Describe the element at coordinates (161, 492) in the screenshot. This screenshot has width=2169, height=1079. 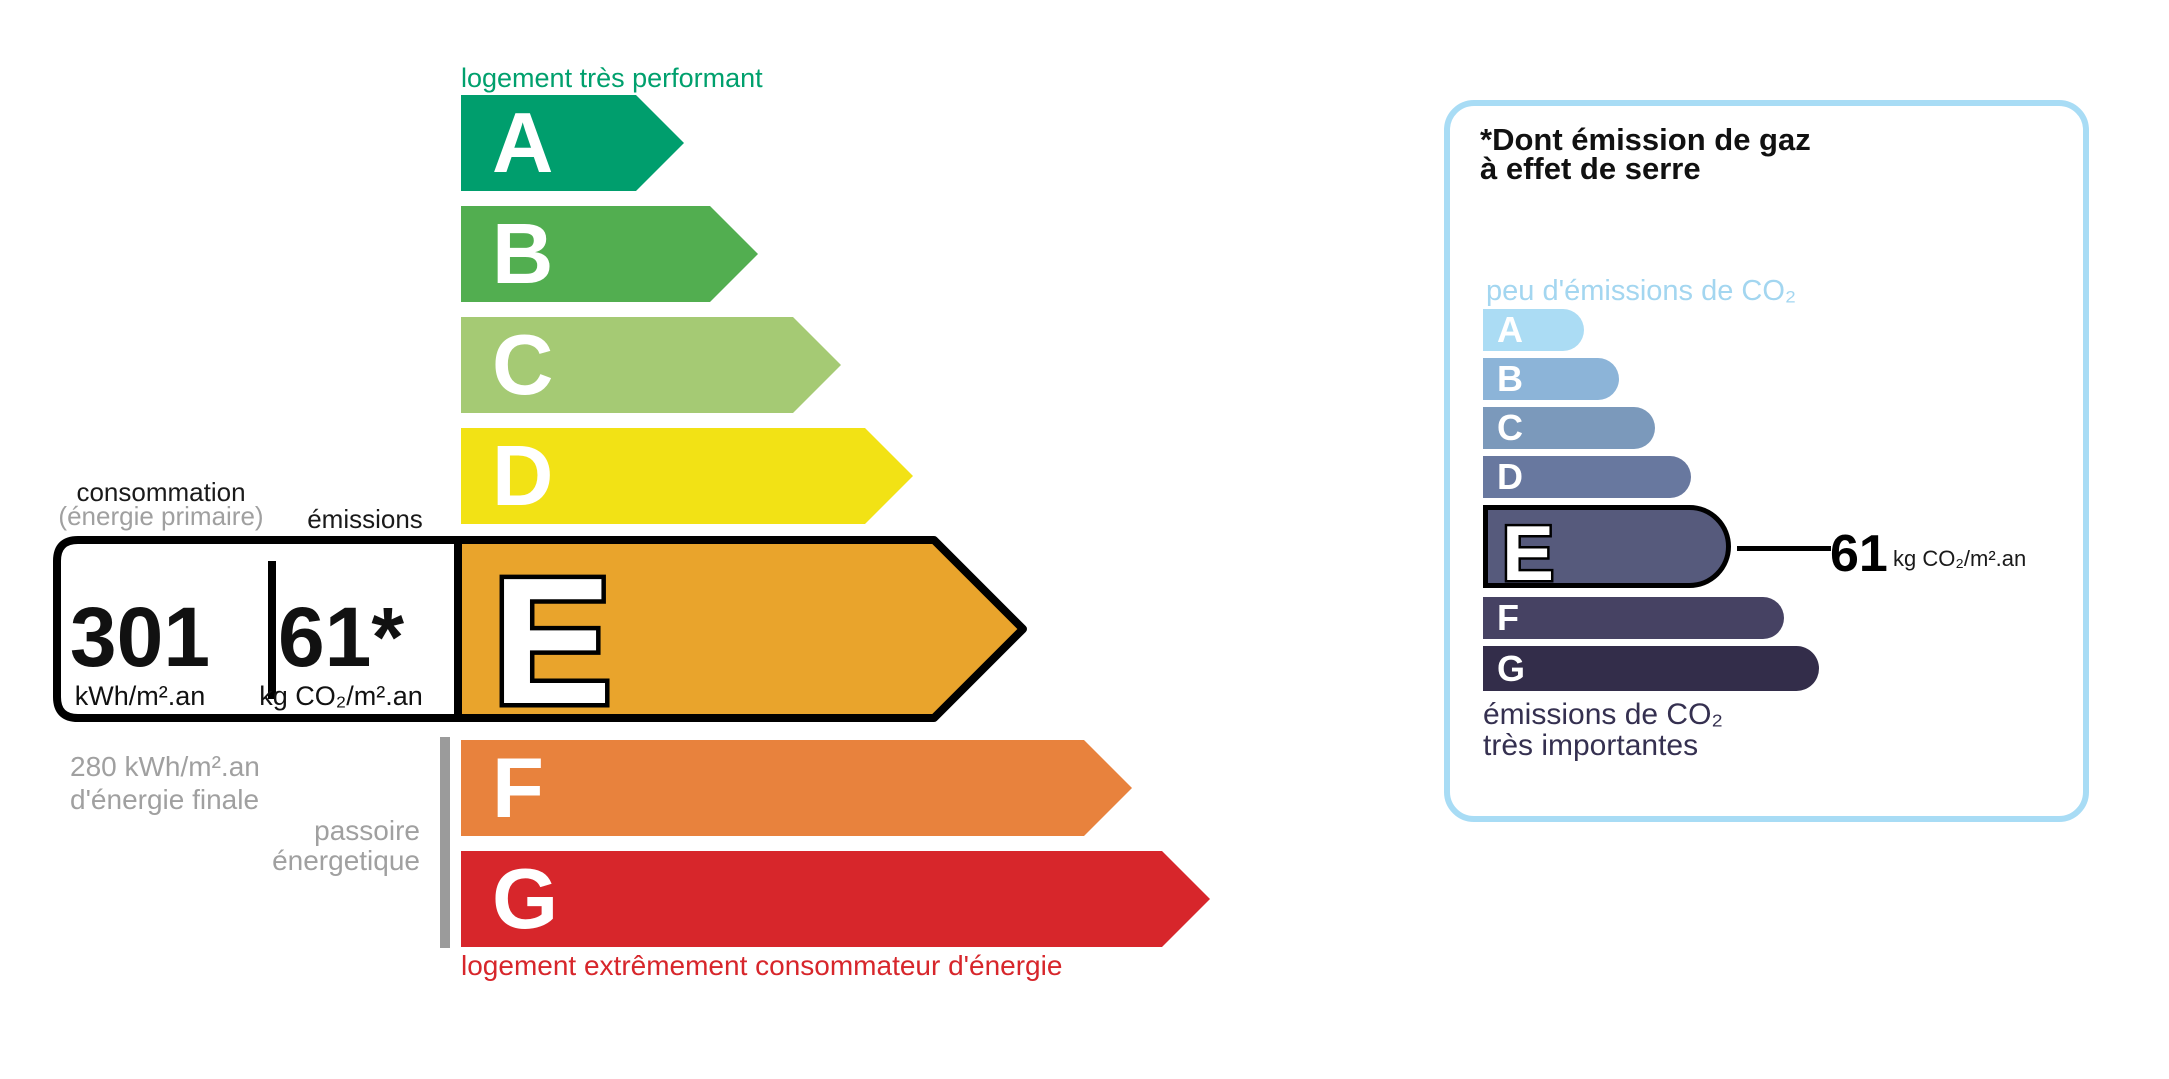
I see `consumption-label: consommation` at that location.